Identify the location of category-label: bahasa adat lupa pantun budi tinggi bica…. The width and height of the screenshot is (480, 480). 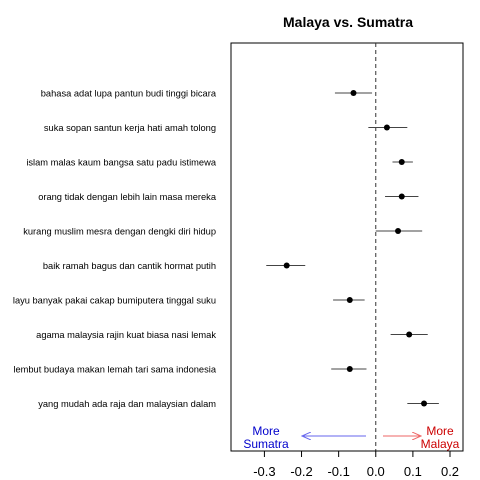
(129, 94).